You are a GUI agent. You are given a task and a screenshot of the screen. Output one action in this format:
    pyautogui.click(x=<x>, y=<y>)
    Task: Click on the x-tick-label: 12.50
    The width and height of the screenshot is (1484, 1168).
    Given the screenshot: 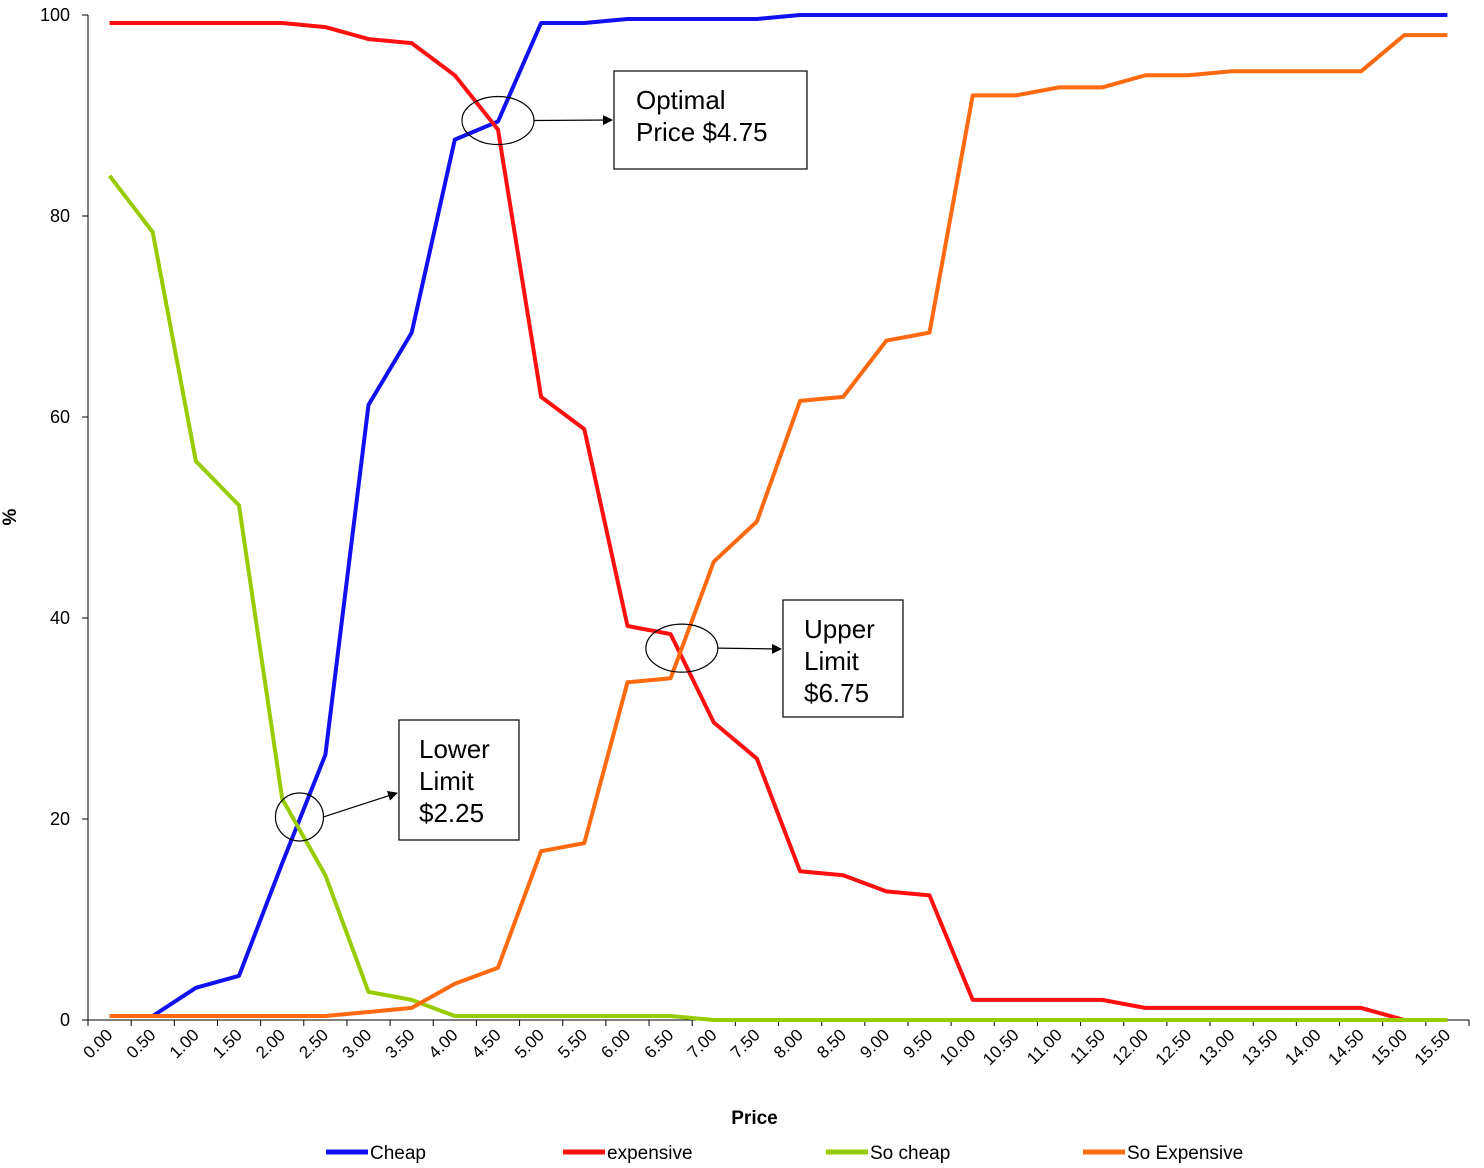 What is the action you would take?
    pyautogui.click(x=1174, y=1047)
    